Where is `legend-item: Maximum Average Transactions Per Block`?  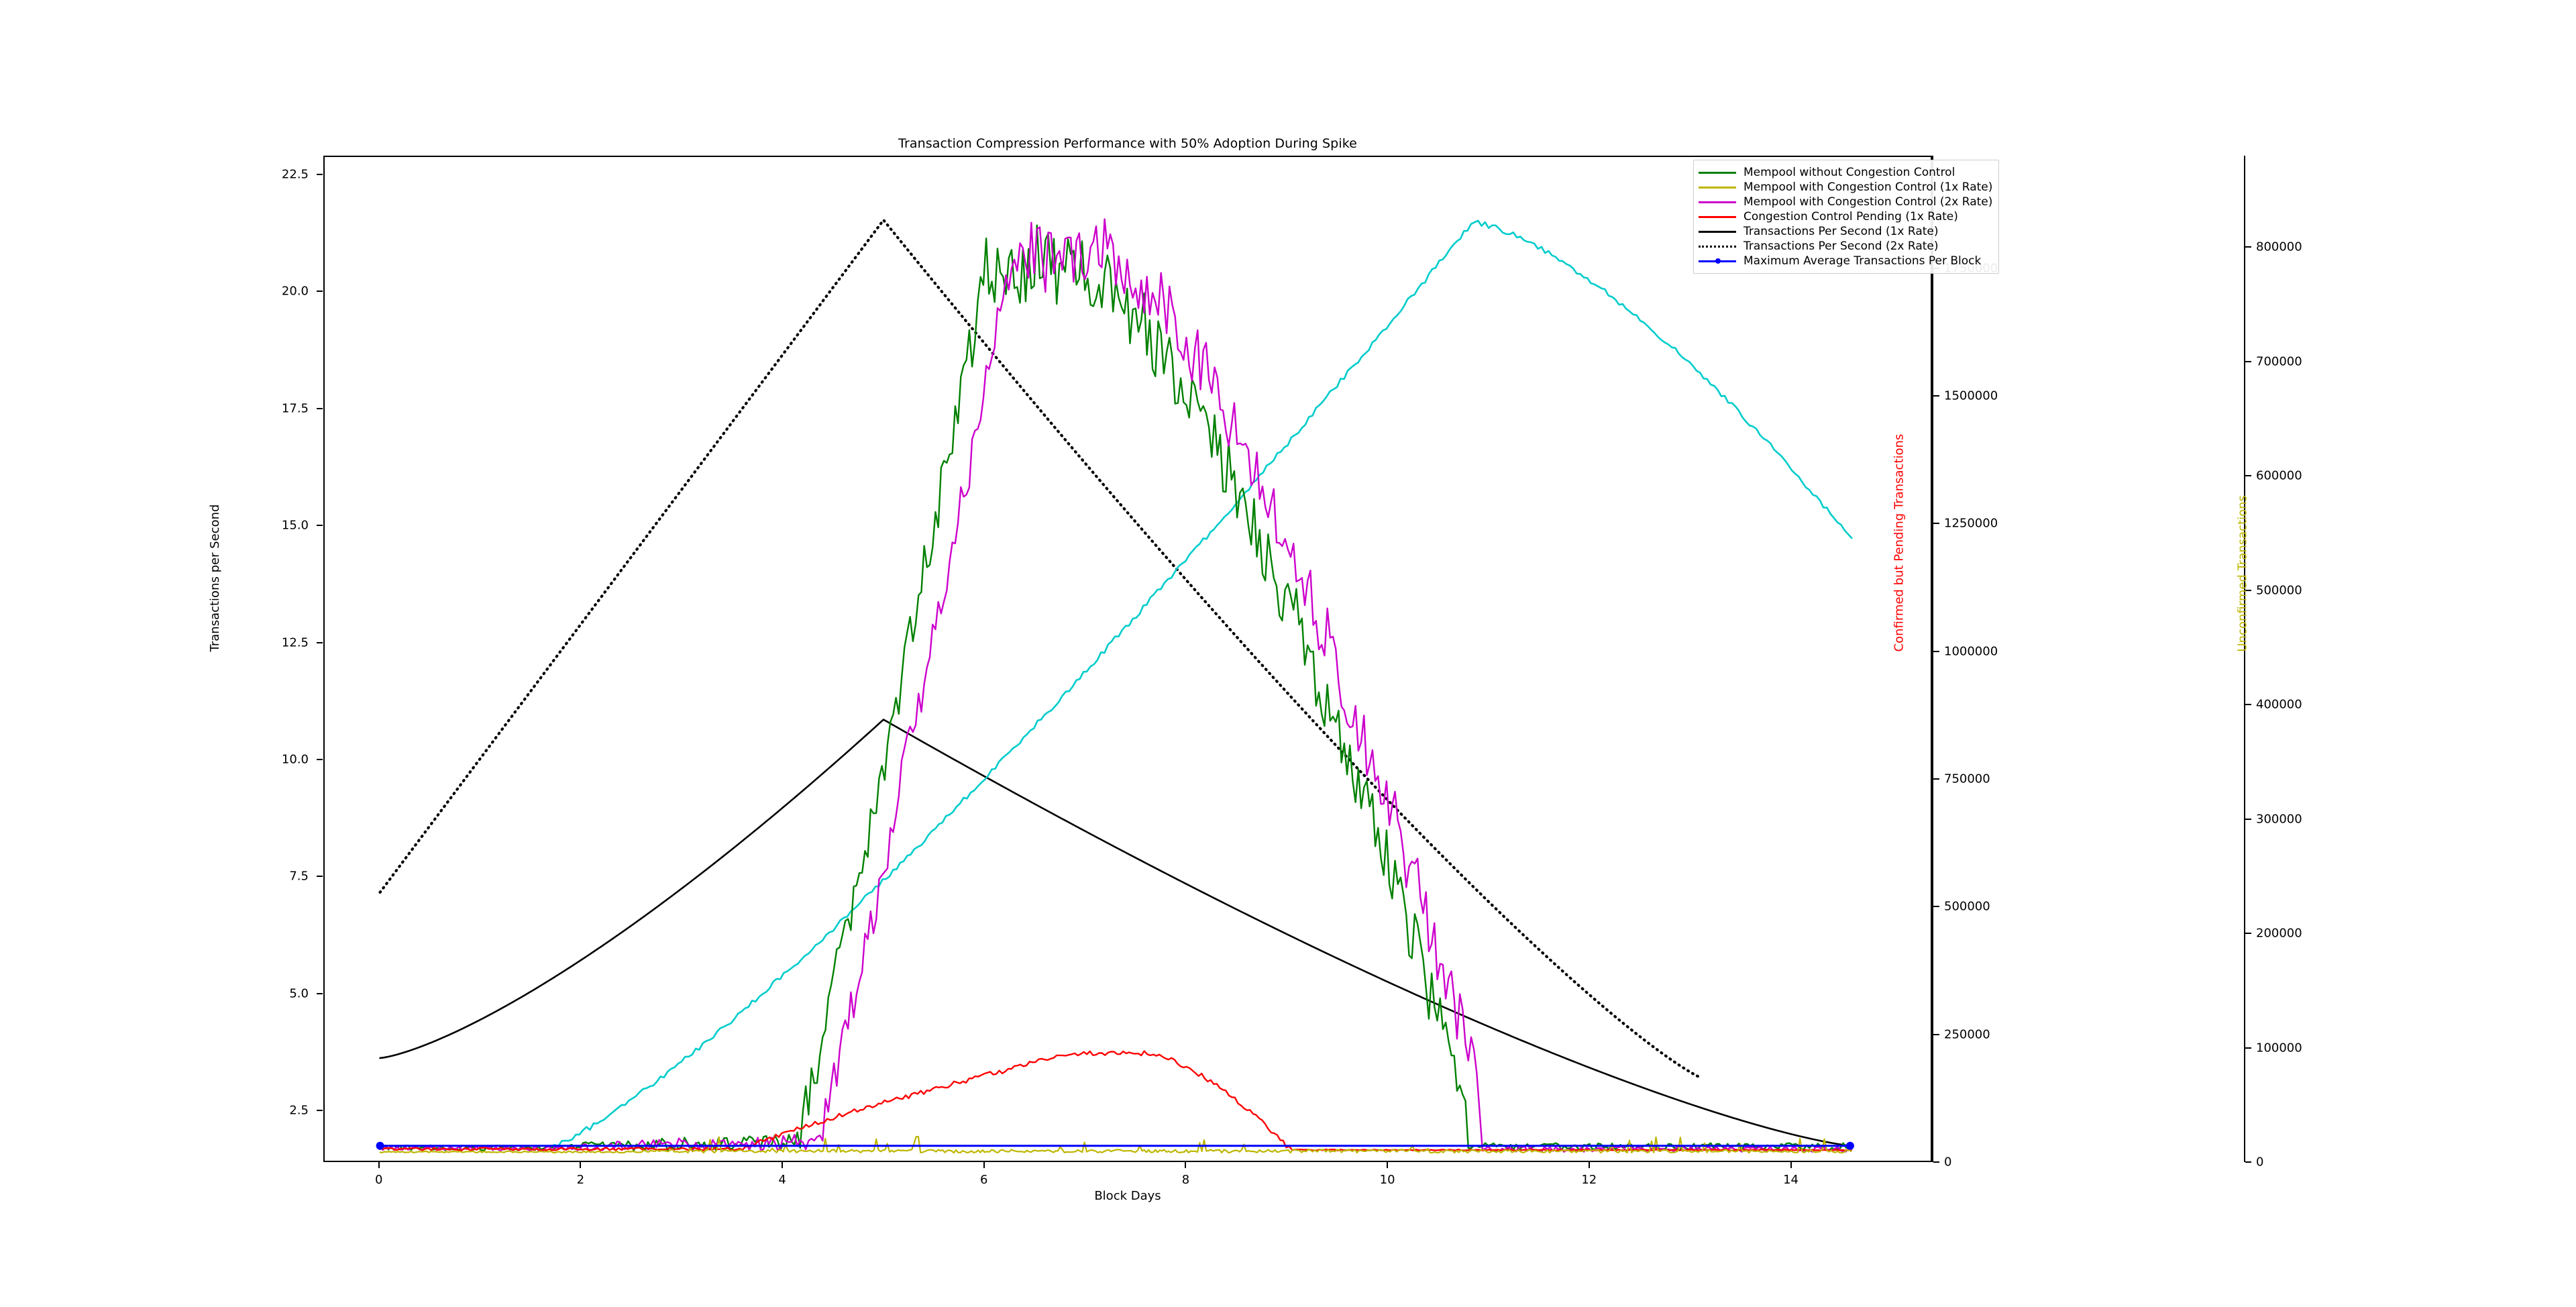 legend-item: Maximum Average Transactions Per Block is located at coordinates (1845, 261).